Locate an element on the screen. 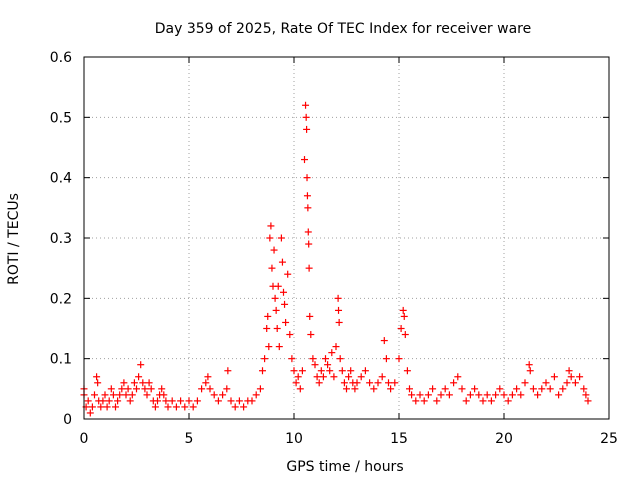  x-axis-label: GPS time / hours is located at coordinates (344, 467).